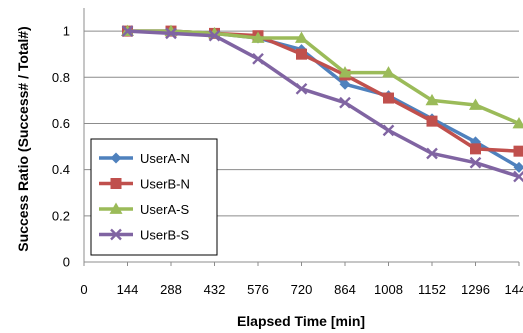 The width and height of the screenshot is (523, 333). I want to click on y-tick-label: 0.6, so click(61, 123).